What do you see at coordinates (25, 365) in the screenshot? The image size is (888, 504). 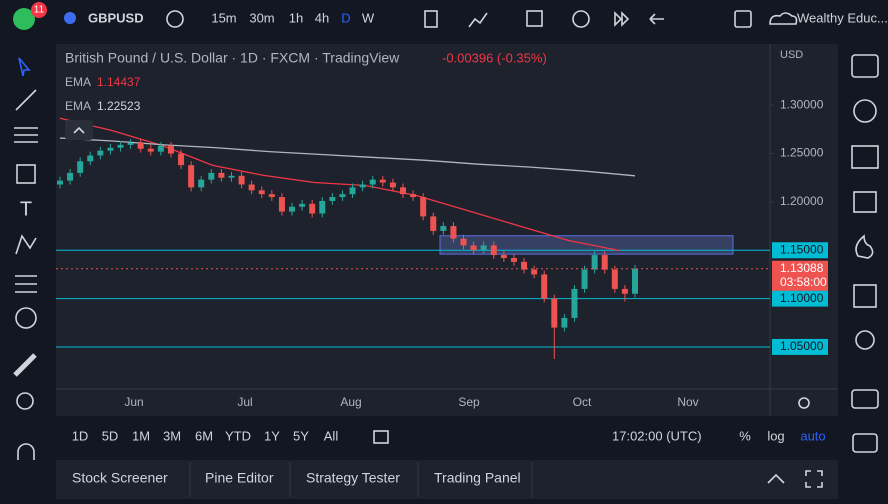 I see `measure-tool` at bounding box center [25, 365].